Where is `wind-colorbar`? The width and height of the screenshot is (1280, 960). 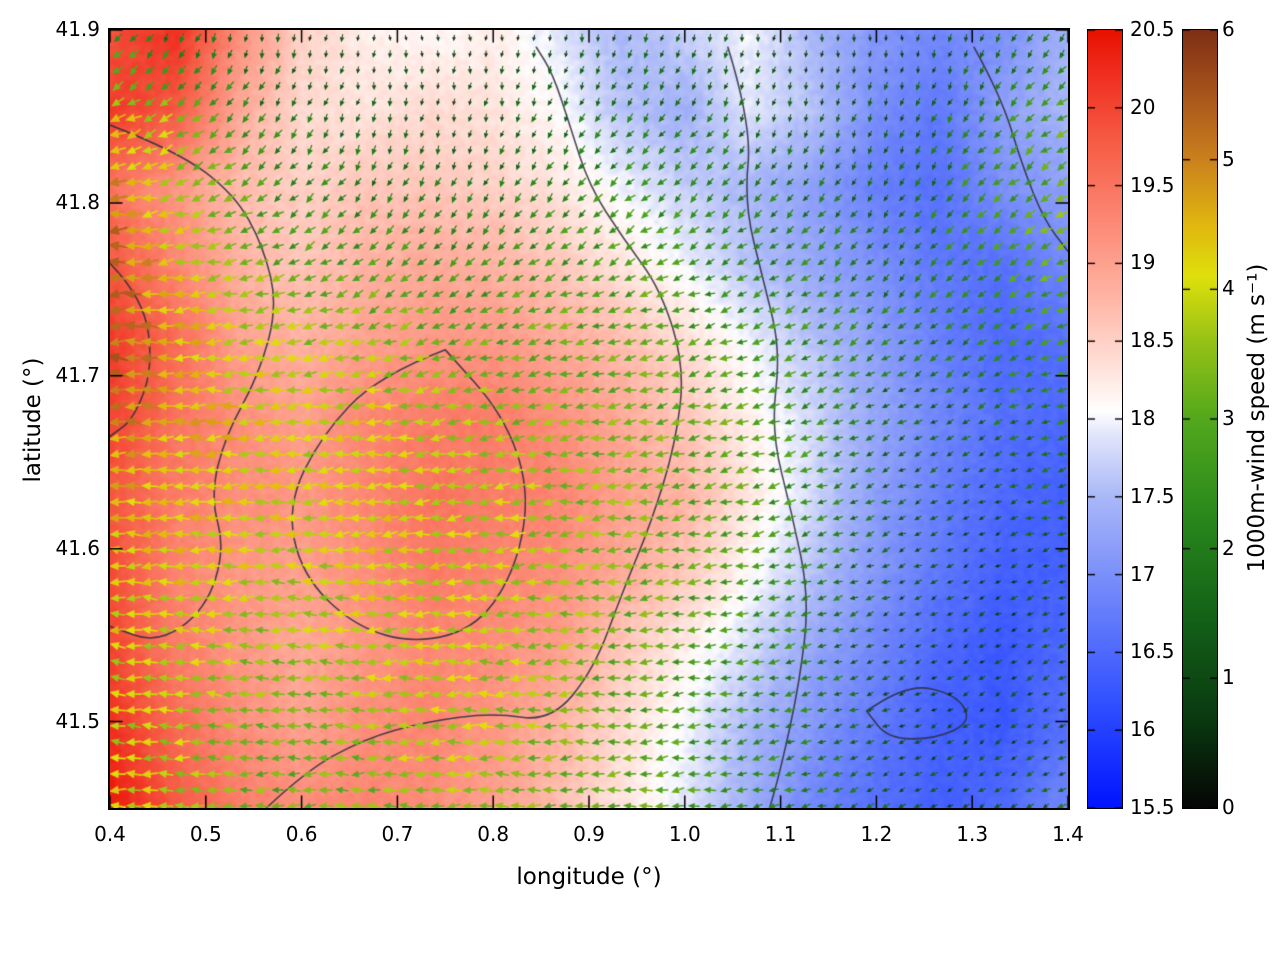
wind-colorbar is located at coordinates (1200, 419).